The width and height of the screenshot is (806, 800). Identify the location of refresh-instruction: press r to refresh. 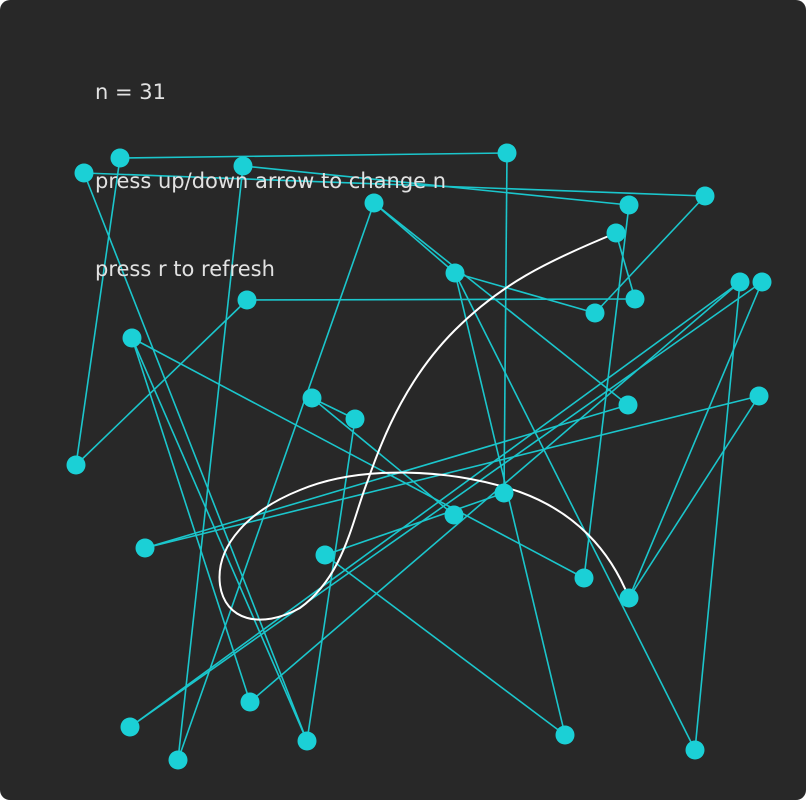
(185, 269).